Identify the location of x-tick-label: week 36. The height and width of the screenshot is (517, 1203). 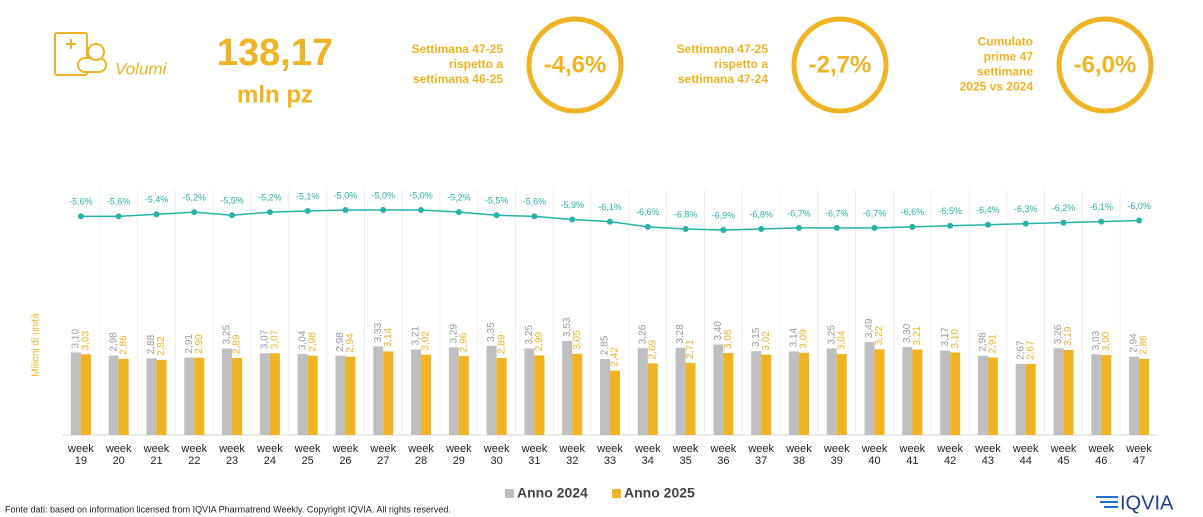
(723, 455).